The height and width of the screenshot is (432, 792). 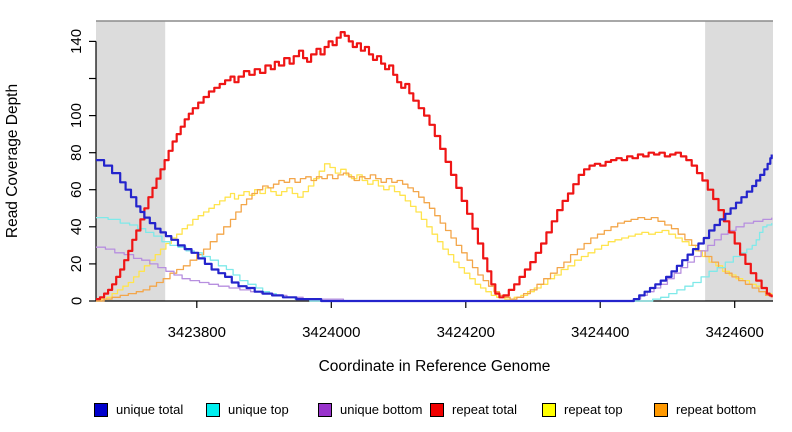 What do you see at coordinates (213, 409) in the screenshot?
I see `legend-swatch-unique-top` at bounding box center [213, 409].